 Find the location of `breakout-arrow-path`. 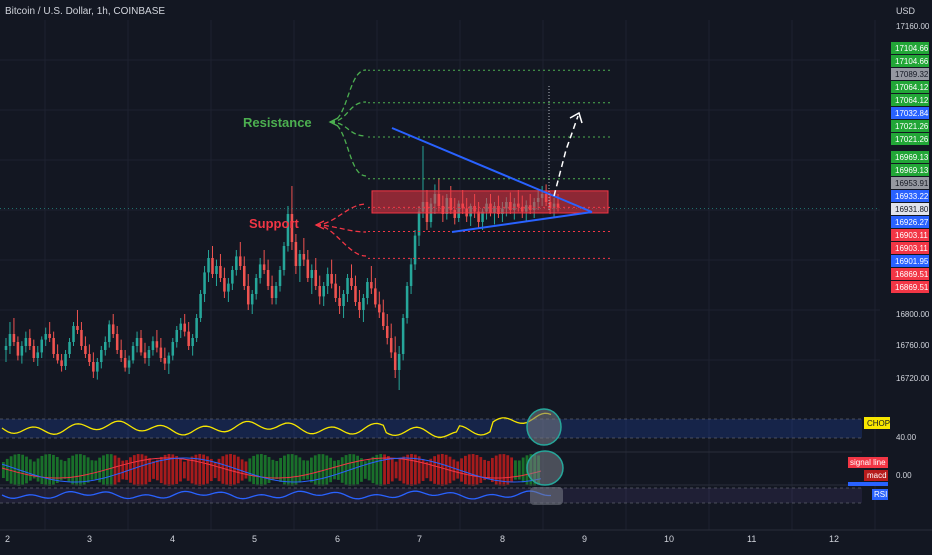

breakout-arrow-path is located at coordinates (566, 156).